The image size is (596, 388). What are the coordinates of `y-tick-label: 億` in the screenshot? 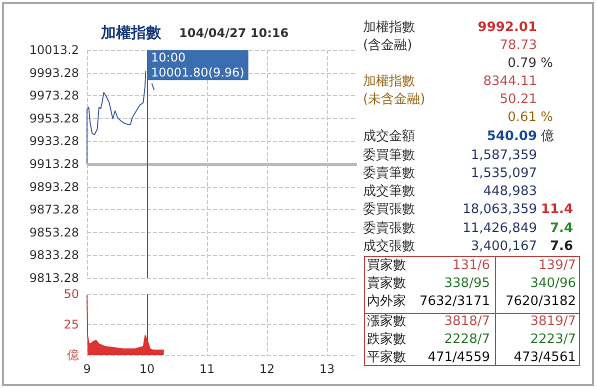 It's located at (73, 355).